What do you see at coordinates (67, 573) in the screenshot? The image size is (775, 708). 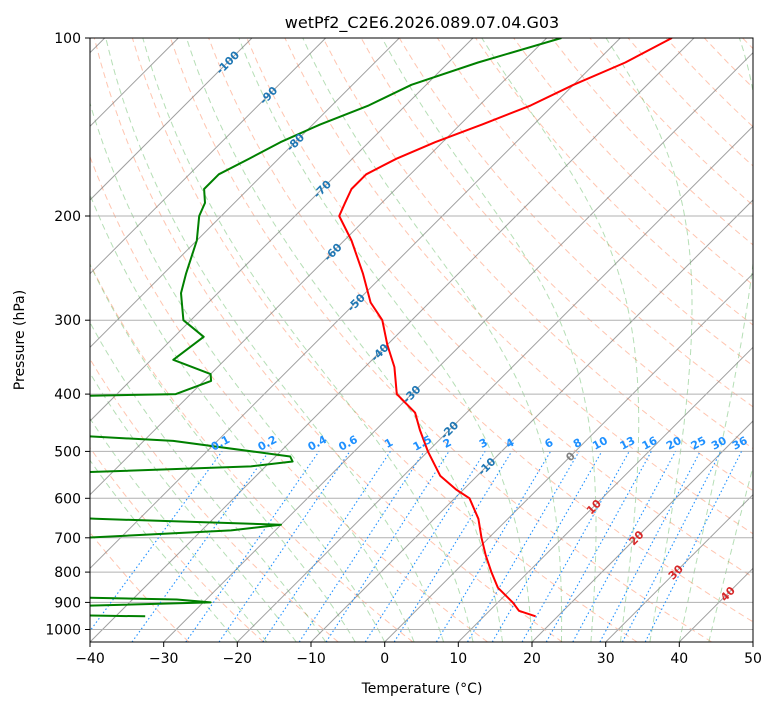 I see `y-tick-label: 800` at bounding box center [67, 573].